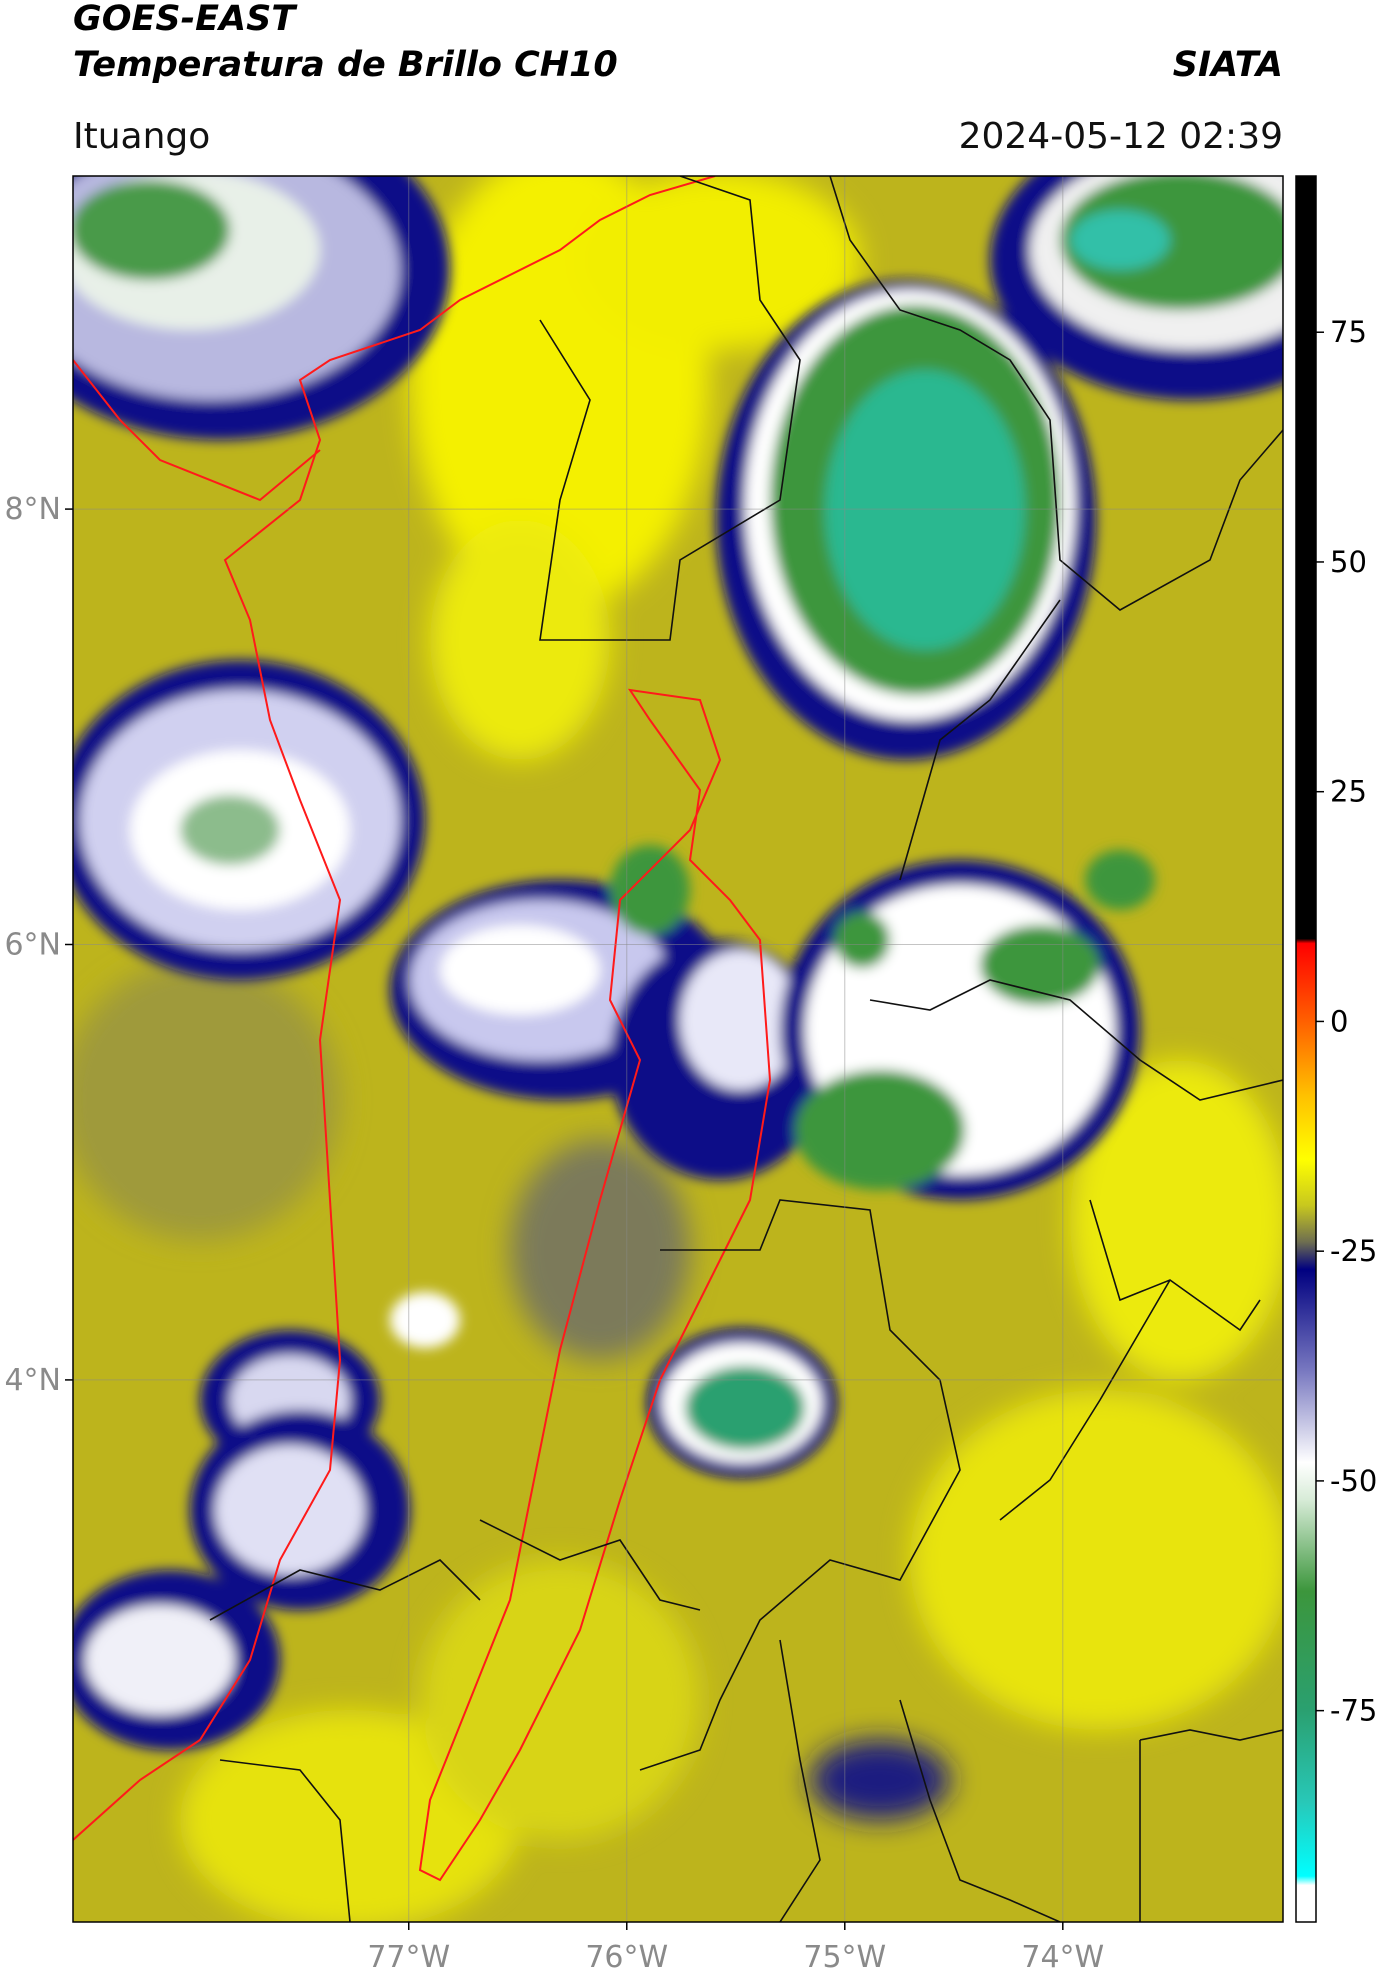 The image size is (1384, 1981). Describe the element at coordinates (1062, 1957) in the screenshot. I see `x-tick-label: 74°W` at that location.